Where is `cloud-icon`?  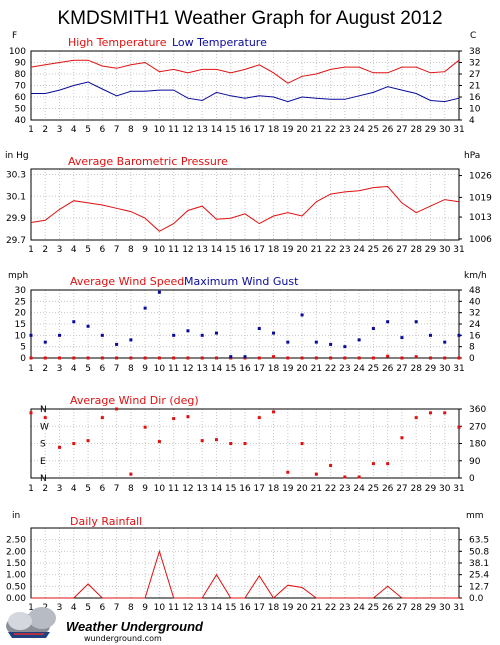 cloud-icon is located at coordinates (31, 622).